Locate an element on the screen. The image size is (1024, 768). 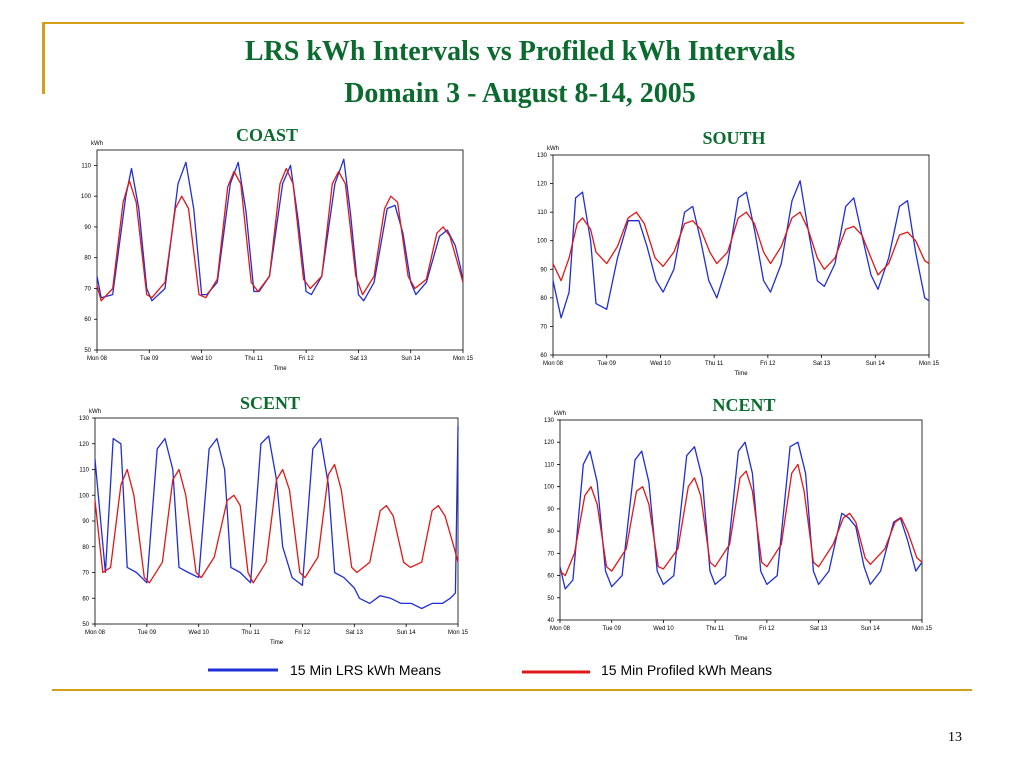
y-tick-label: 40 is located at coordinates (550, 621).